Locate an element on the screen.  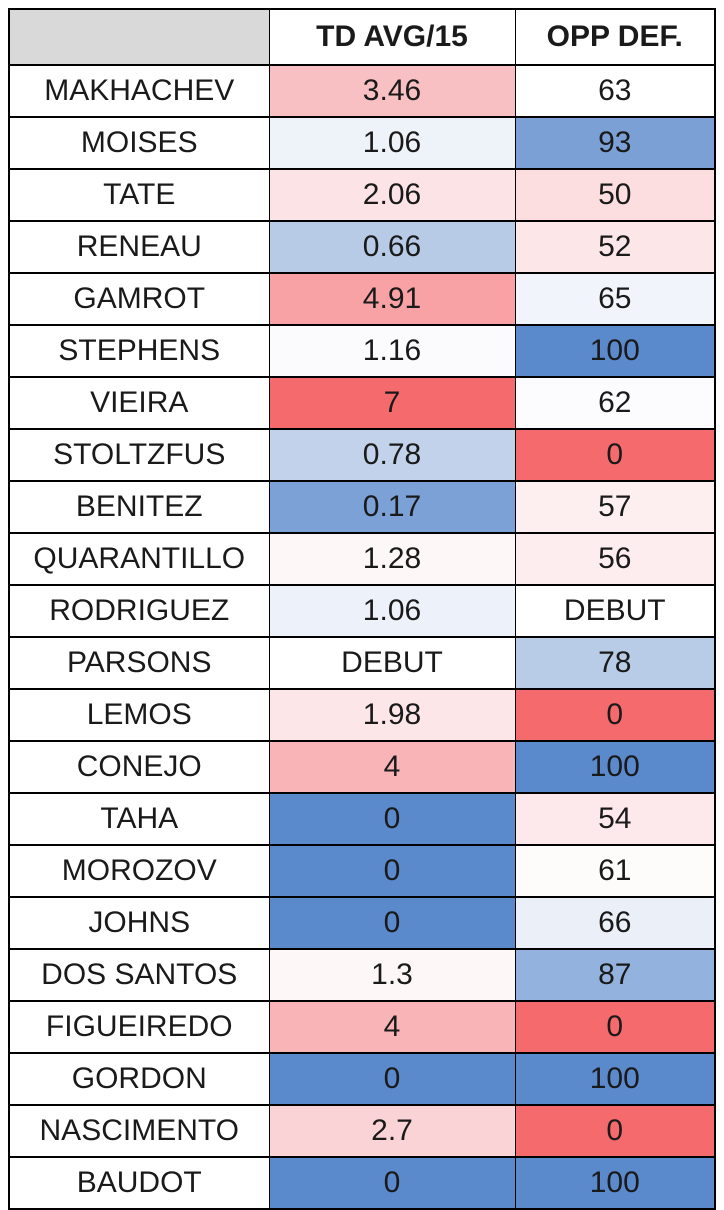
table-row: RODRIGUEZ 1.06 DEBUT is located at coordinates (362, 611).